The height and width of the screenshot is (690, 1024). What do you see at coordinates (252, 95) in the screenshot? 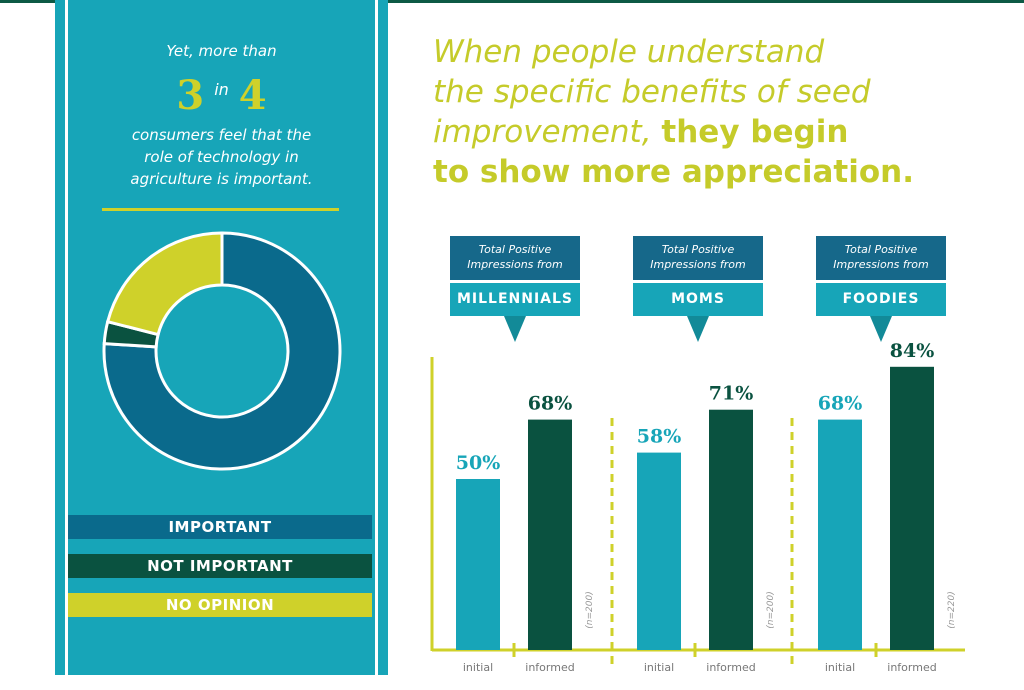
I see `stat-denominator: 4` at bounding box center [252, 95].